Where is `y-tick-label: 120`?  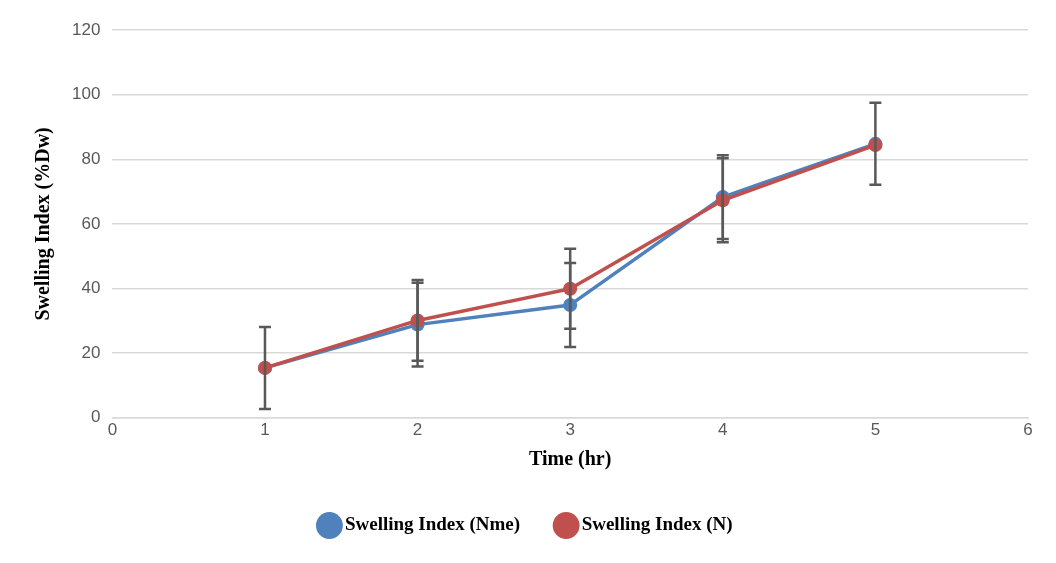 y-tick-label: 120 is located at coordinates (86, 29).